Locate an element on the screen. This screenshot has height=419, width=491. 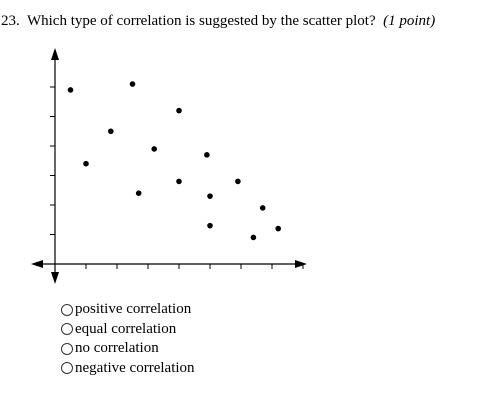
y-axis-down-arrow is located at coordinates (55, 278).